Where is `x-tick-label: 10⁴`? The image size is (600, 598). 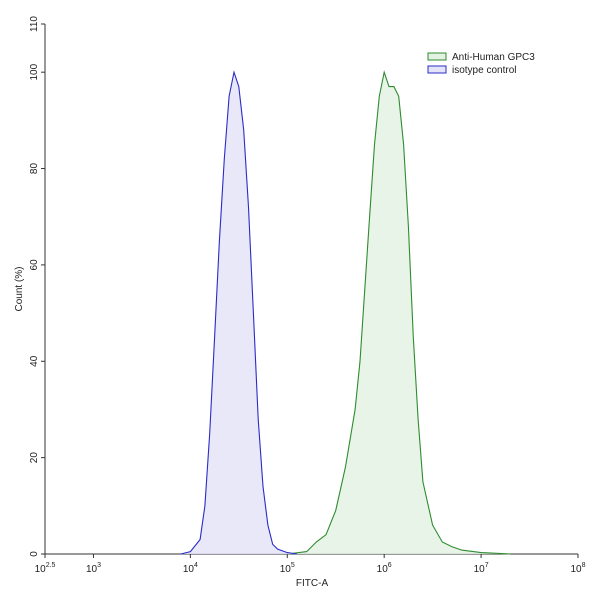
x-tick-label: 10⁴ is located at coordinates (190, 568).